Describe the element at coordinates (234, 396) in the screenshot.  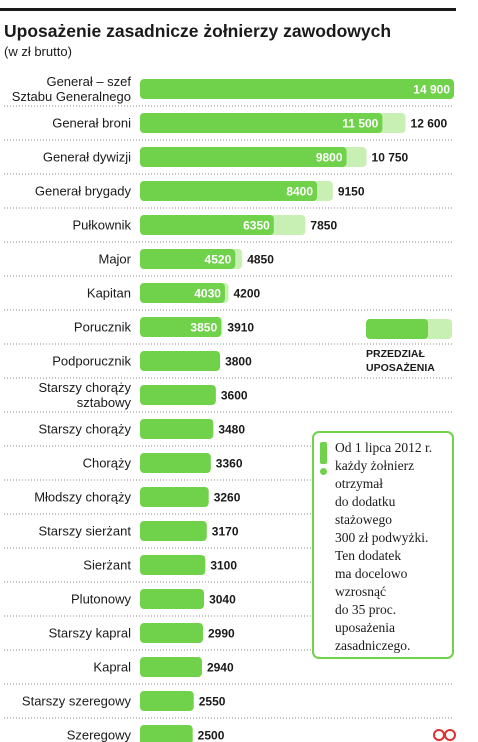
I see `max-value-label: 3600` at that location.